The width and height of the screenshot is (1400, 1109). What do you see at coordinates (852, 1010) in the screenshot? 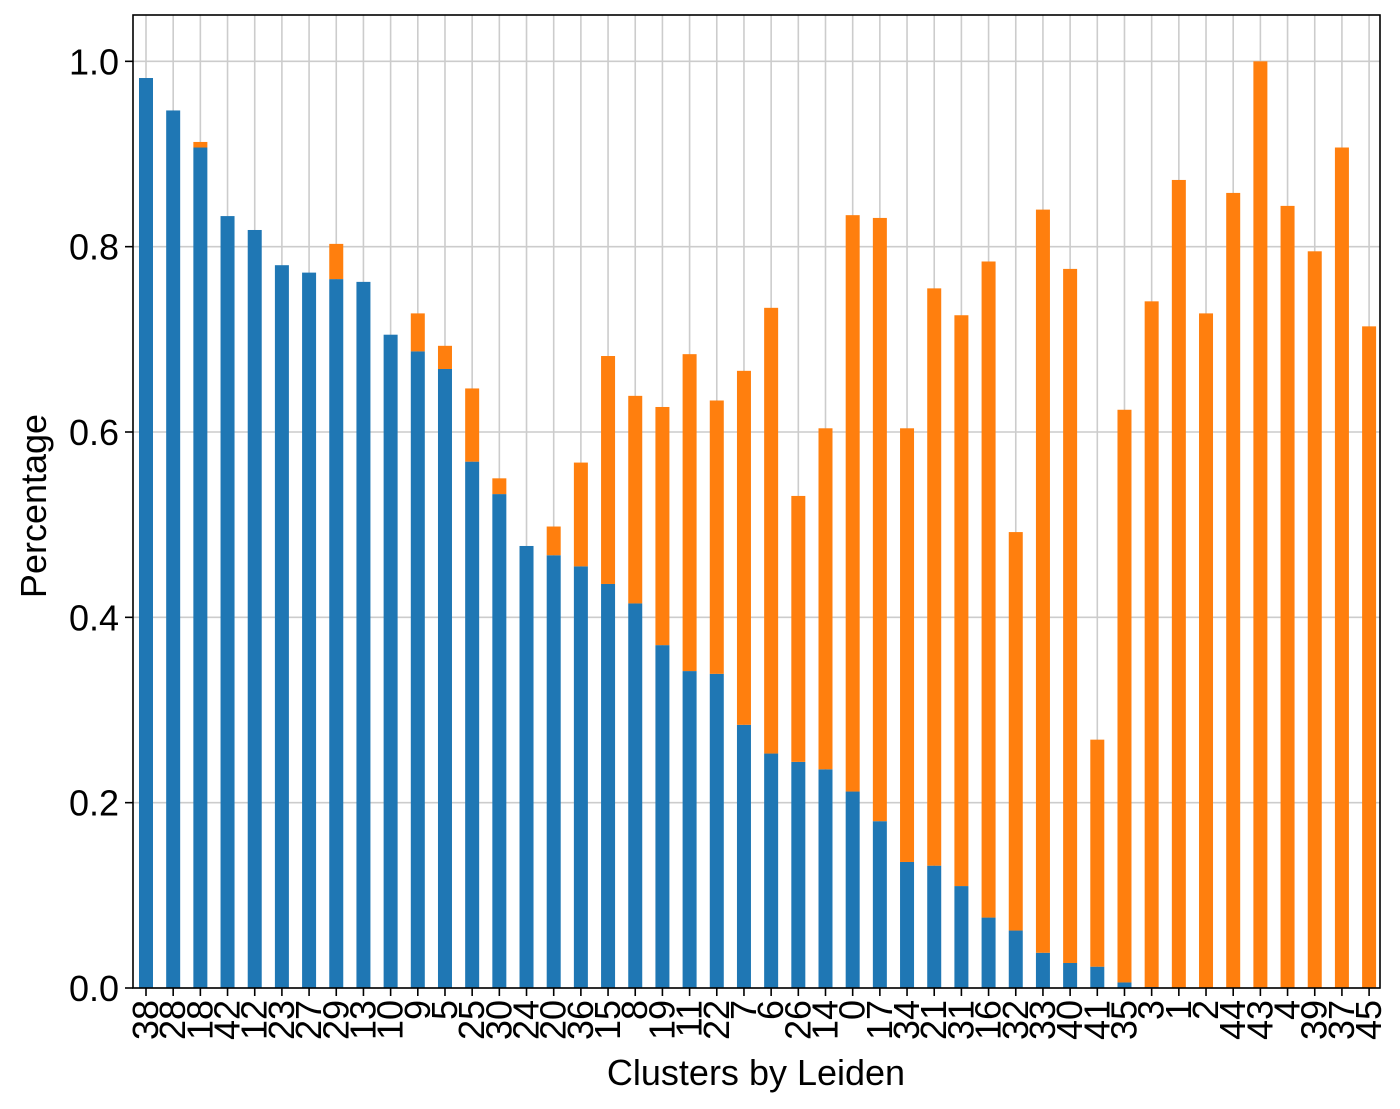
I see `x-tick-label: 0` at bounding box center [852, 1010].